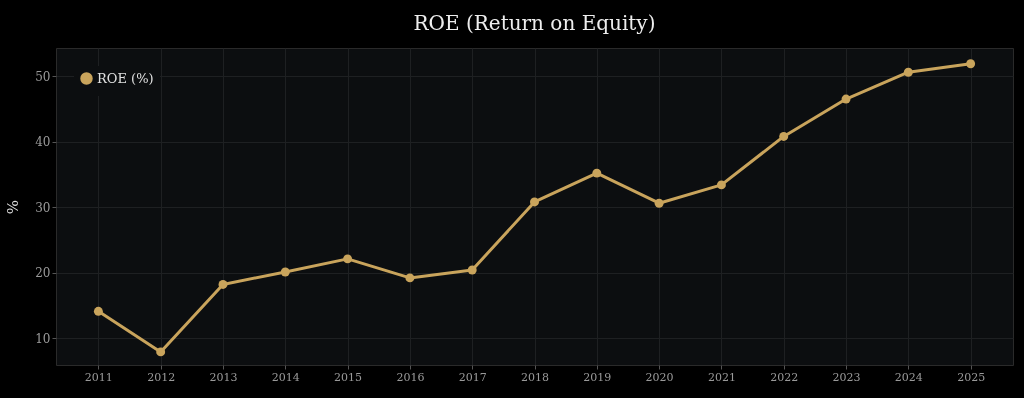  What do you see at coordinates (784, 377) in the screenshot?
I see `x-tick-label: 2022` at bounding box center [784, 377].